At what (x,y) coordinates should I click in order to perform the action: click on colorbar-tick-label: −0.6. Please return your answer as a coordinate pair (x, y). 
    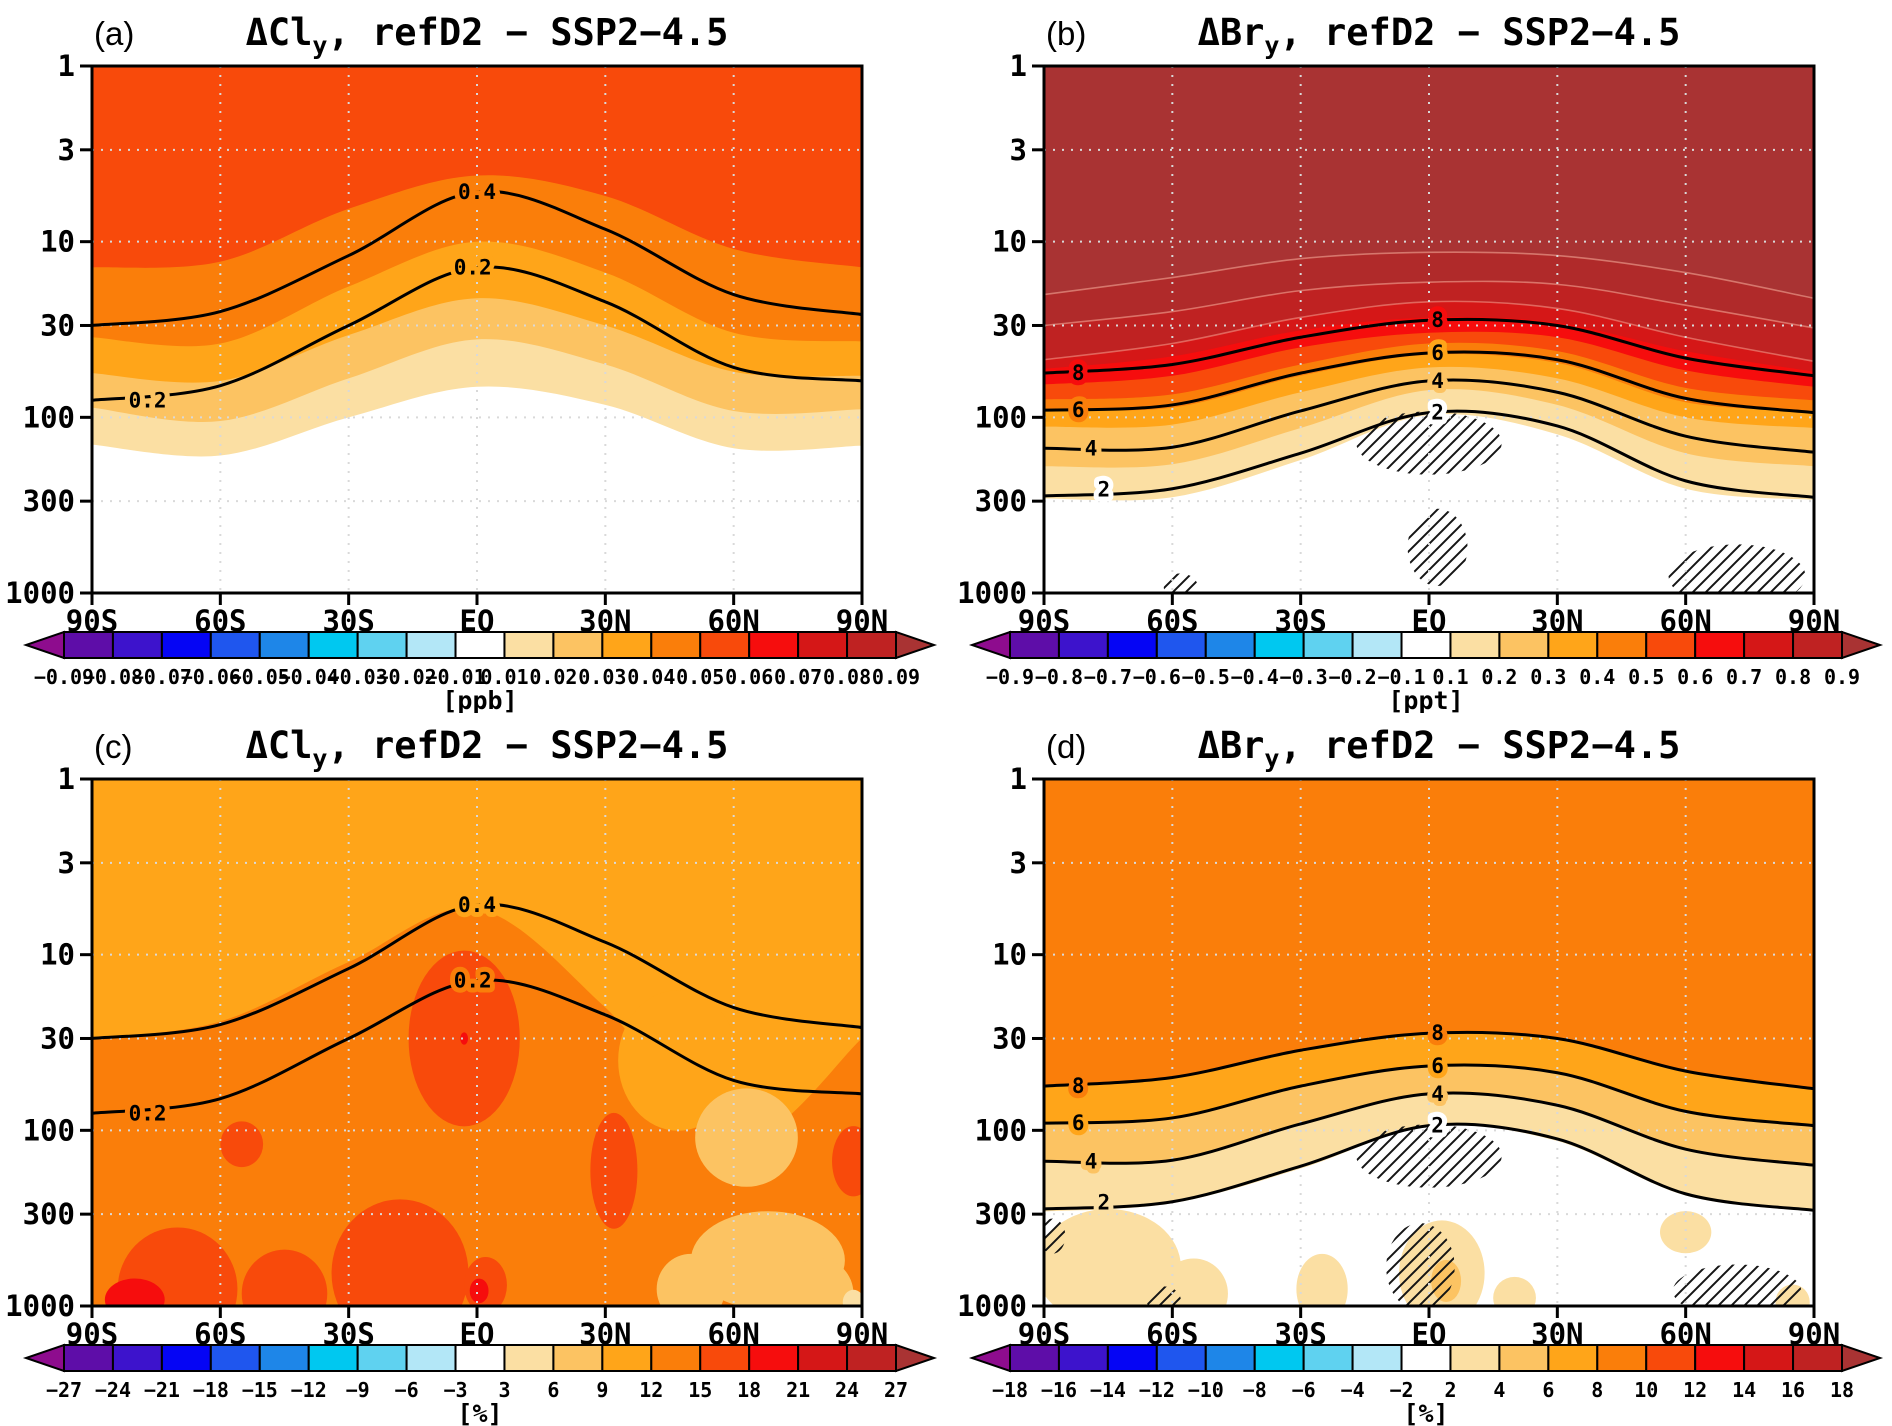
    Looking at the image, I should click on (1157, 677).